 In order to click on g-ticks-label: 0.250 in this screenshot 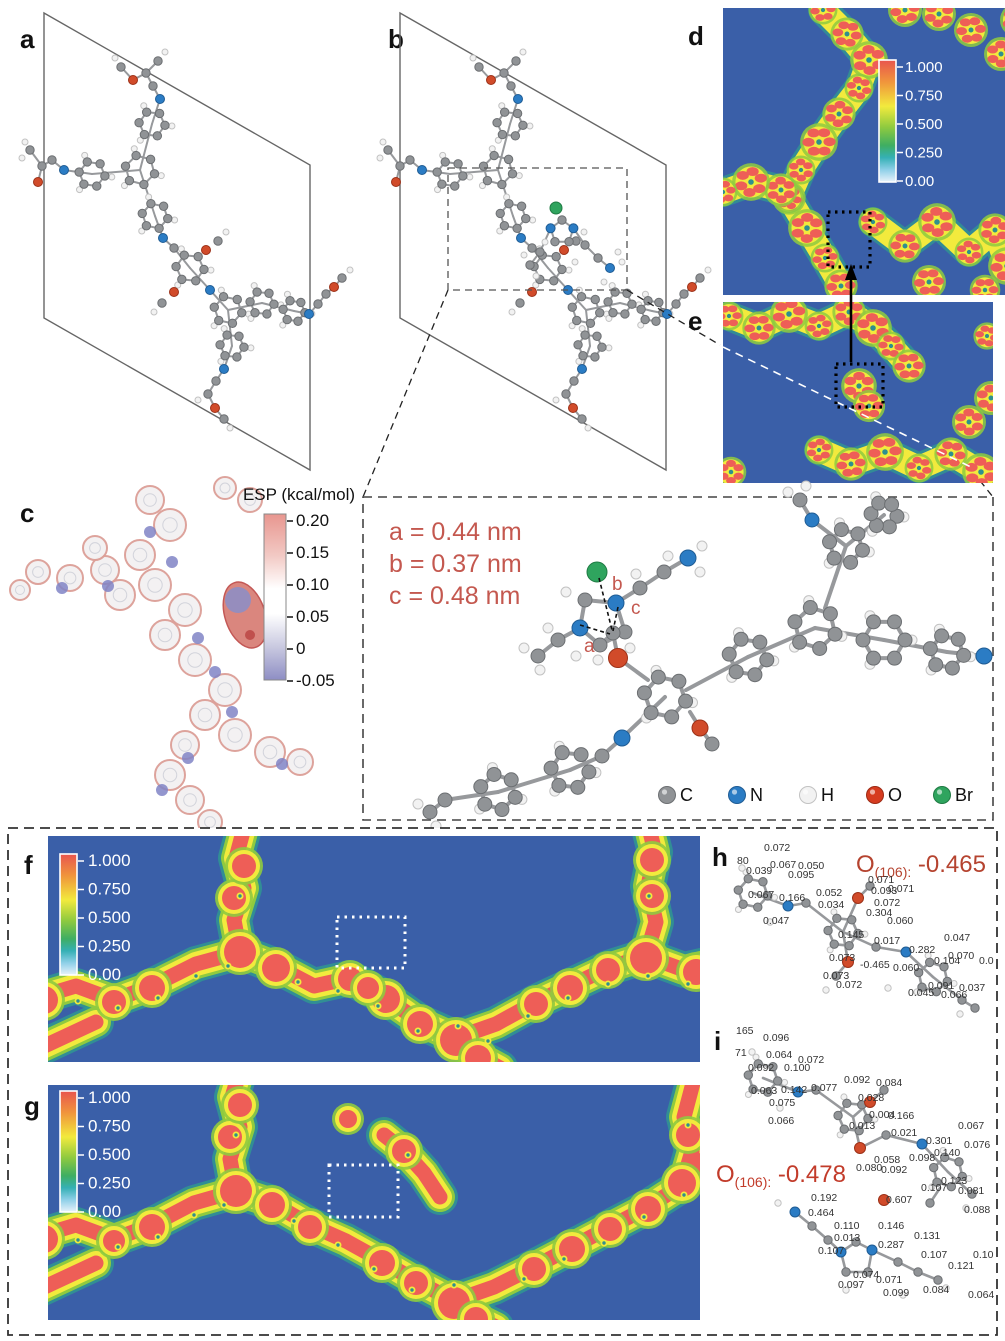, I will do `click(109, 1183)`.